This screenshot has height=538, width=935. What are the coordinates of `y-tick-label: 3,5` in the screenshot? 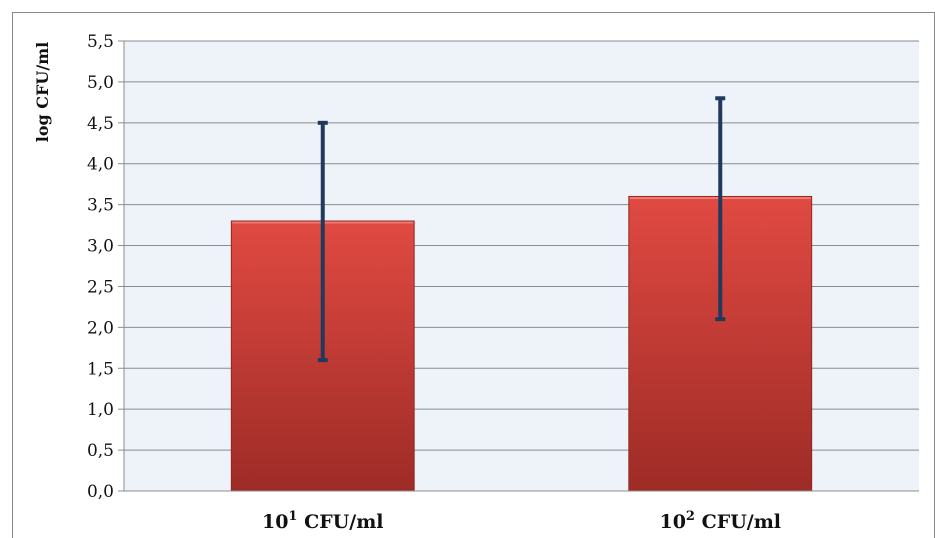 It's located at (100, 206).